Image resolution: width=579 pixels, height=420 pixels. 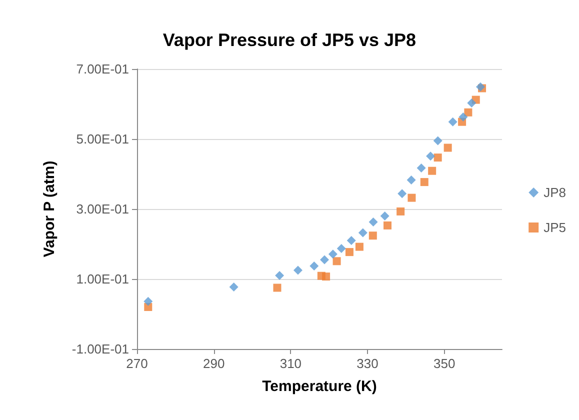 I want to click on y-axis-title: Vapor P (atm), so click(x=49, y=209).